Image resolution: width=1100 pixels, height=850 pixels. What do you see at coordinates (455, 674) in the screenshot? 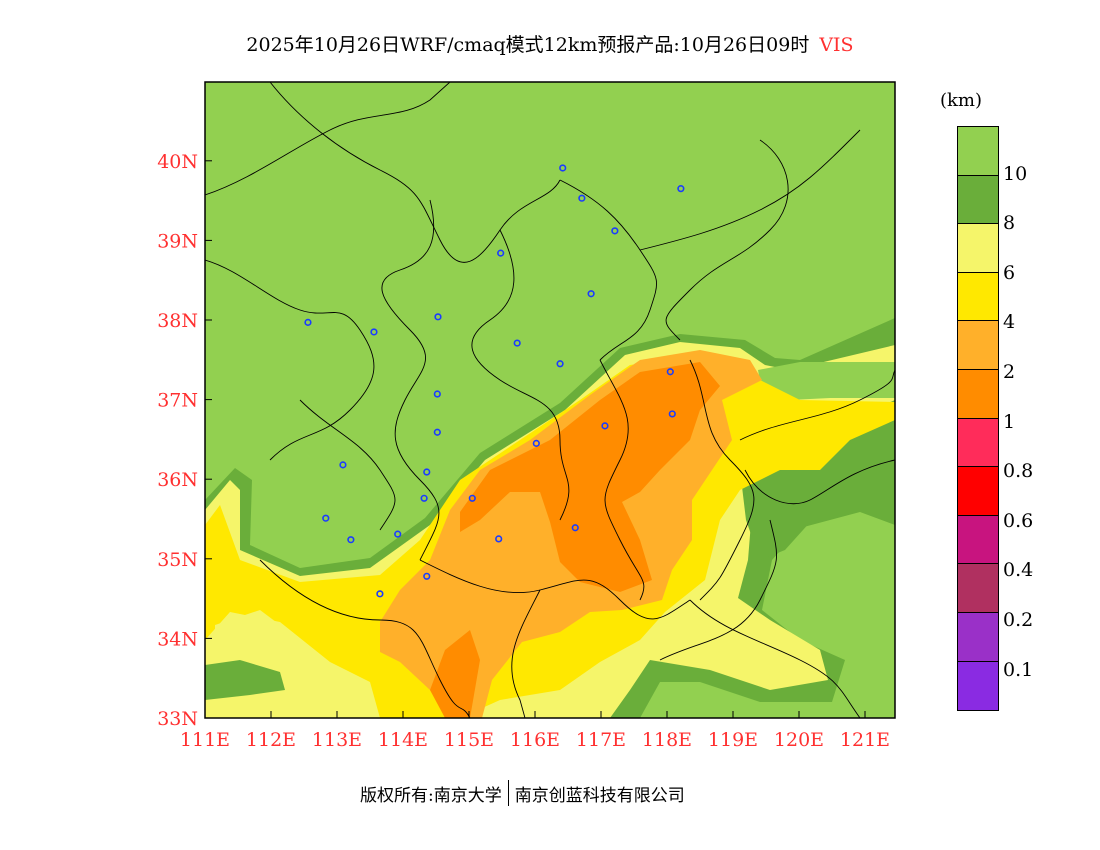
I see `field-1-2-south` at bounding box center [455, 674].